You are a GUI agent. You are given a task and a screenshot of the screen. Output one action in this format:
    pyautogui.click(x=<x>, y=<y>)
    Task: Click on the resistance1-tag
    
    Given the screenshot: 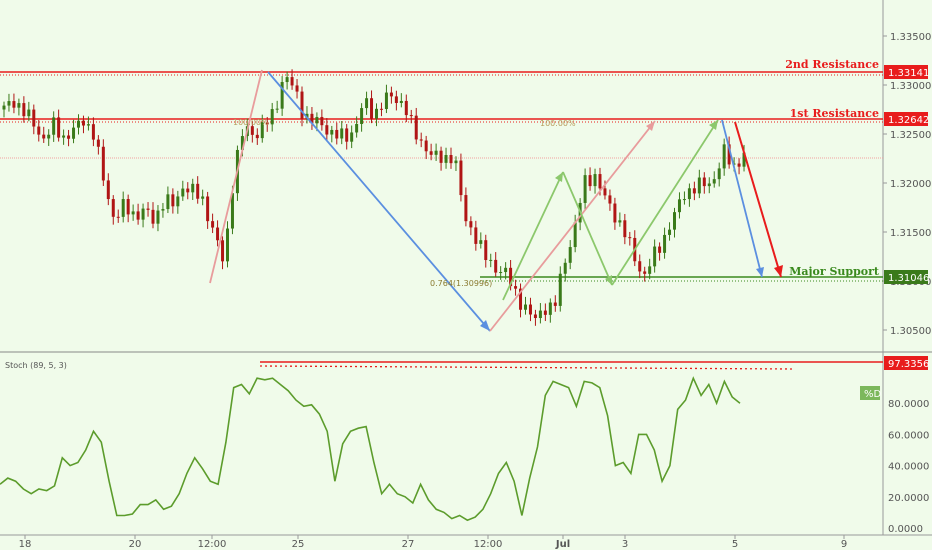 What is the action you would take?
    pyautogui.click(x=906, y=119)
    